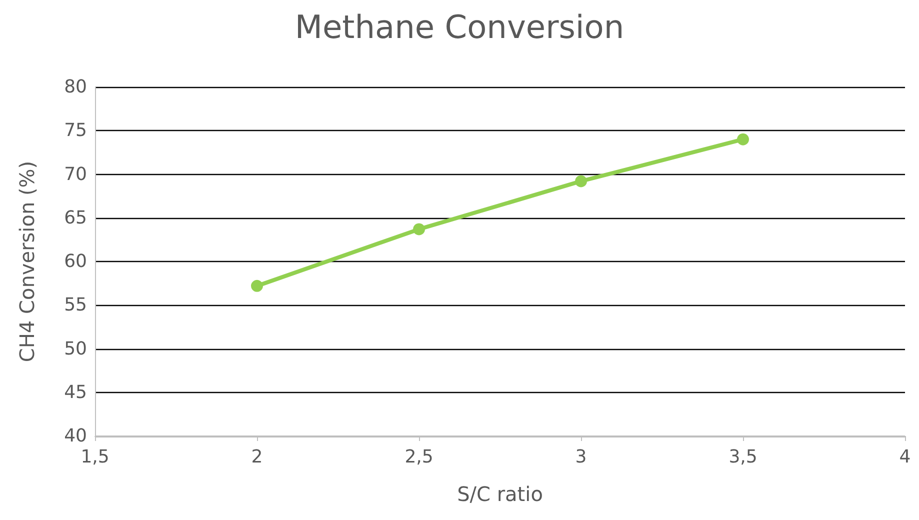 This screenshot has height=520, width=919. I want to click on y-tick-label: 40, so click(75, 436).